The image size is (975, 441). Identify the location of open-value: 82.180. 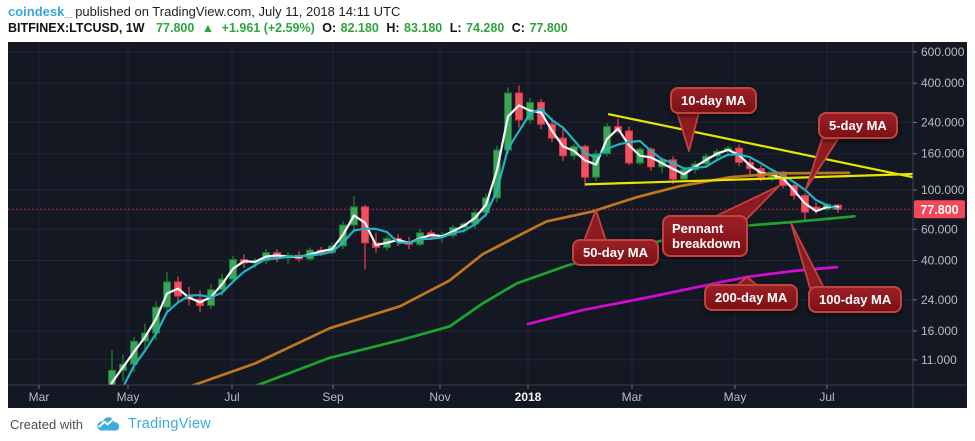
(359, 28).